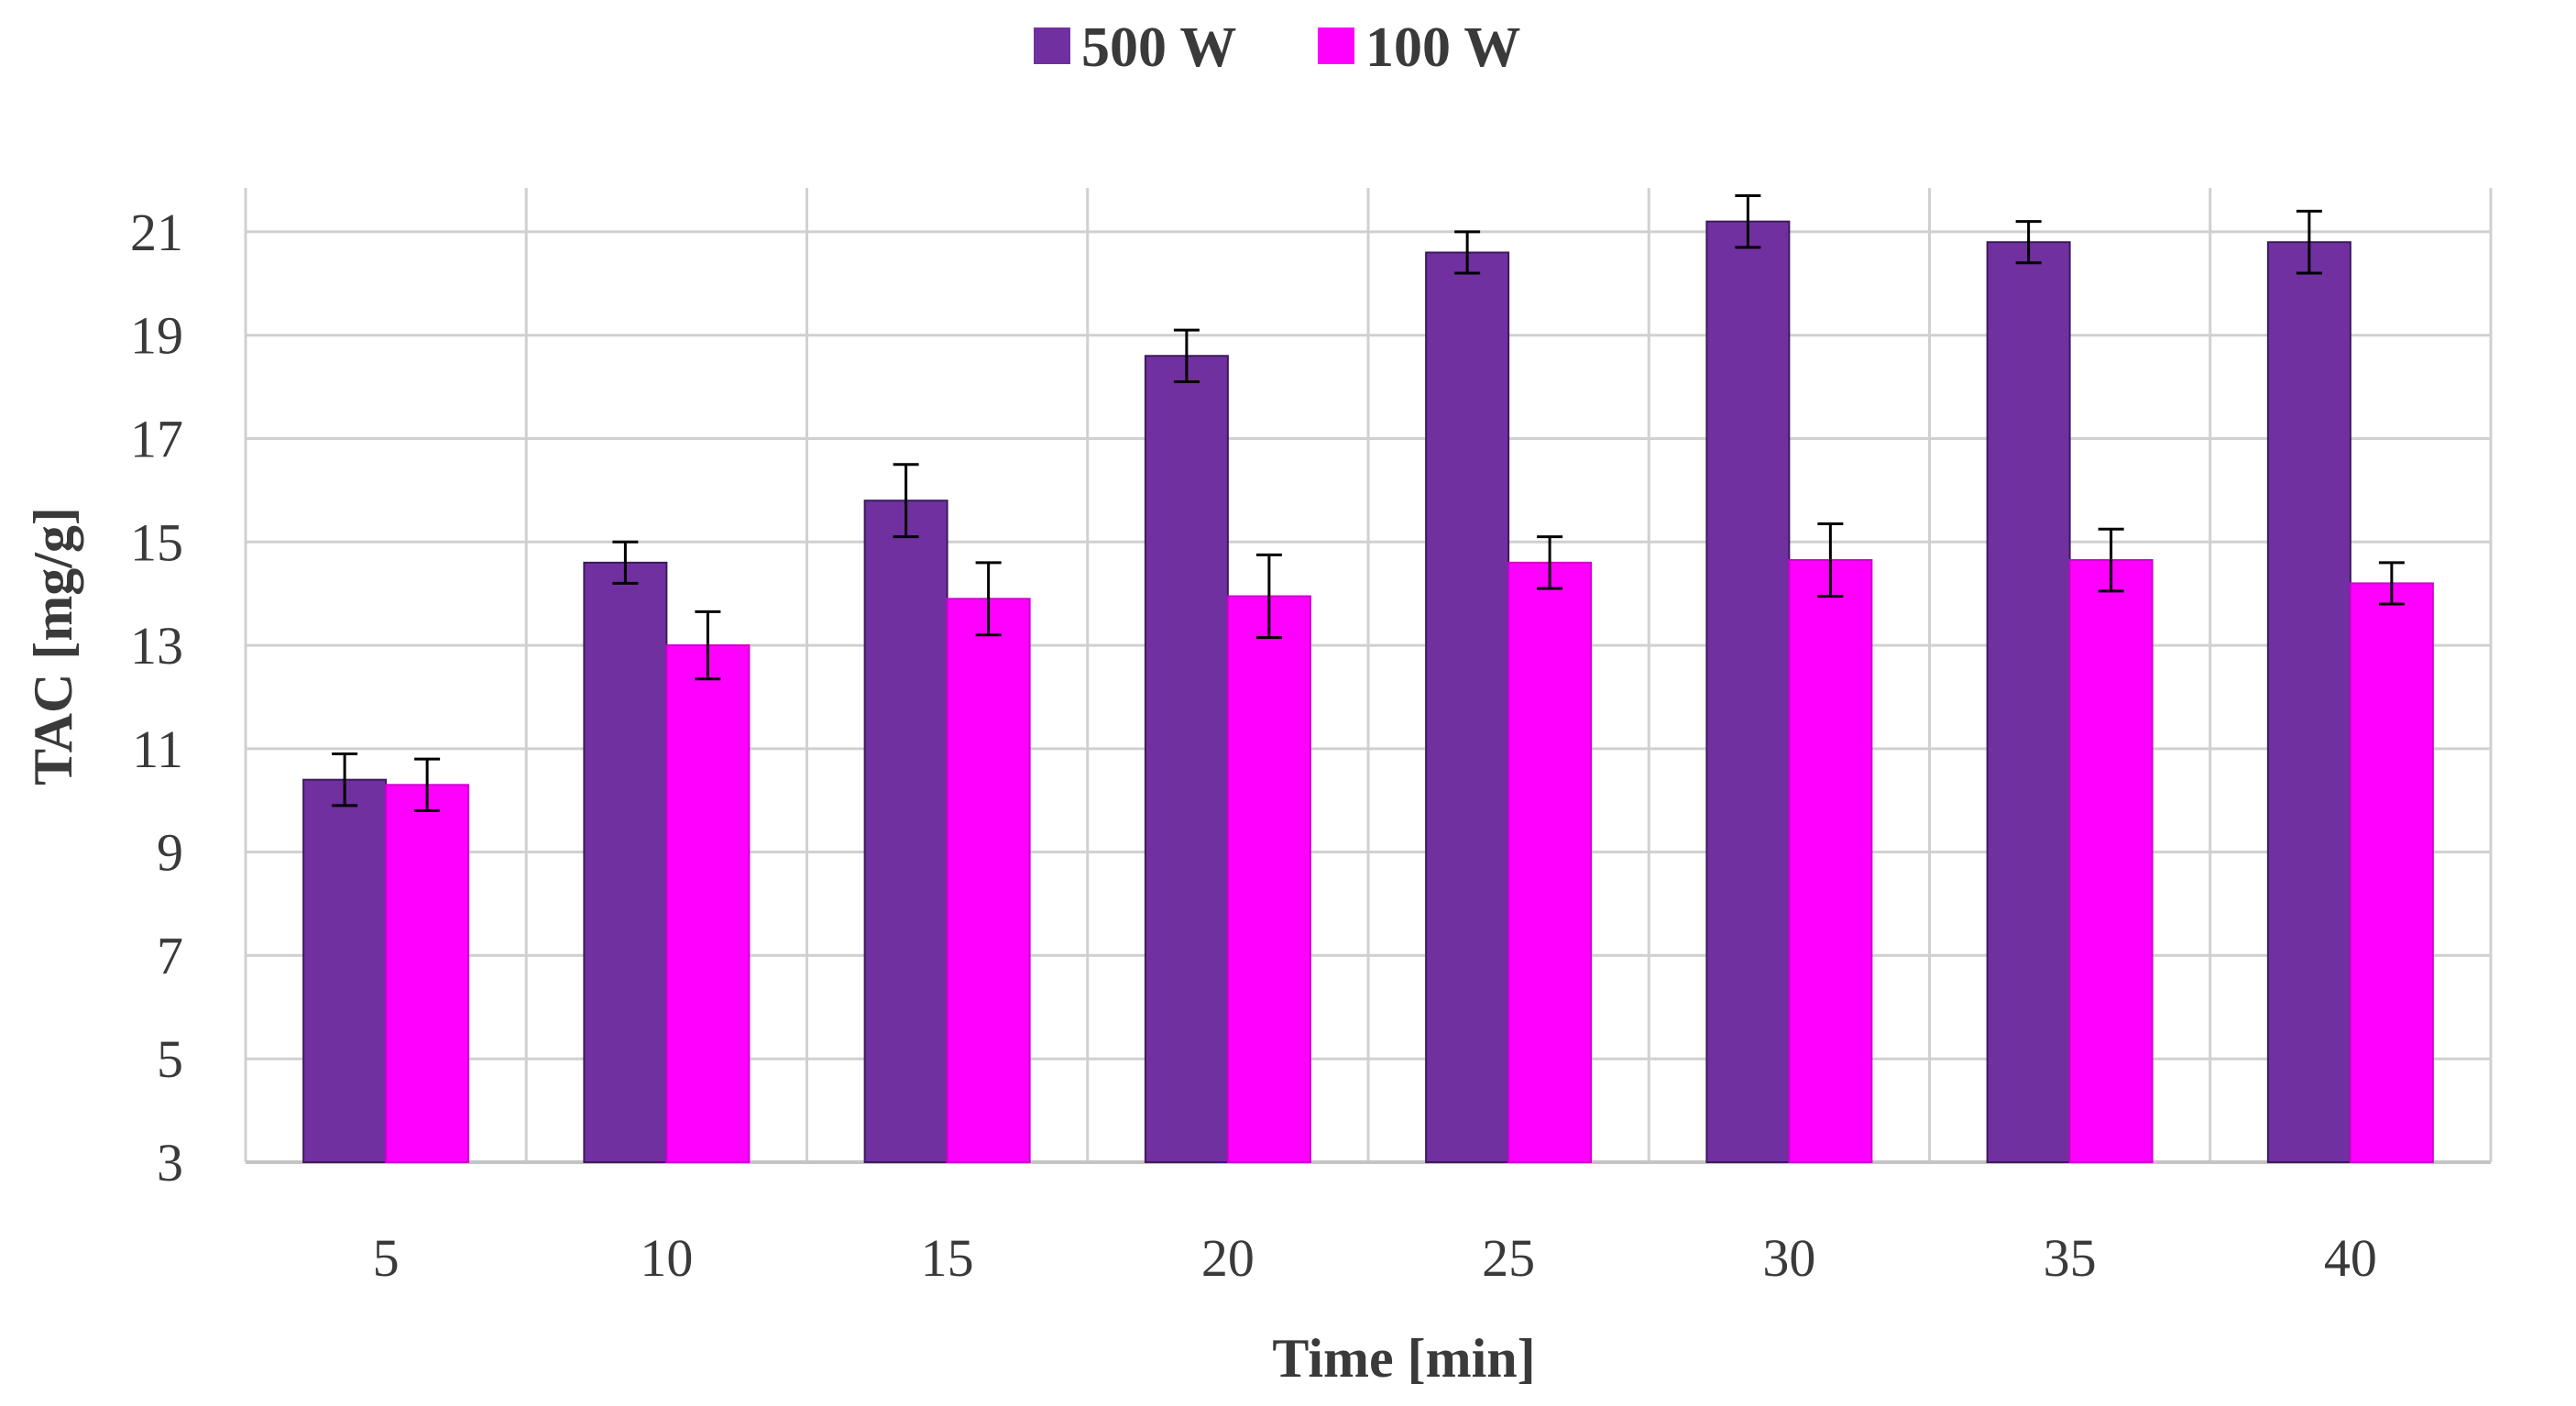 The width and height of the screenshot is (2576, 1406). Describe the element at coordinates (1052, 45) in the screenshot. I see `legend-swatch-500w` at that location.